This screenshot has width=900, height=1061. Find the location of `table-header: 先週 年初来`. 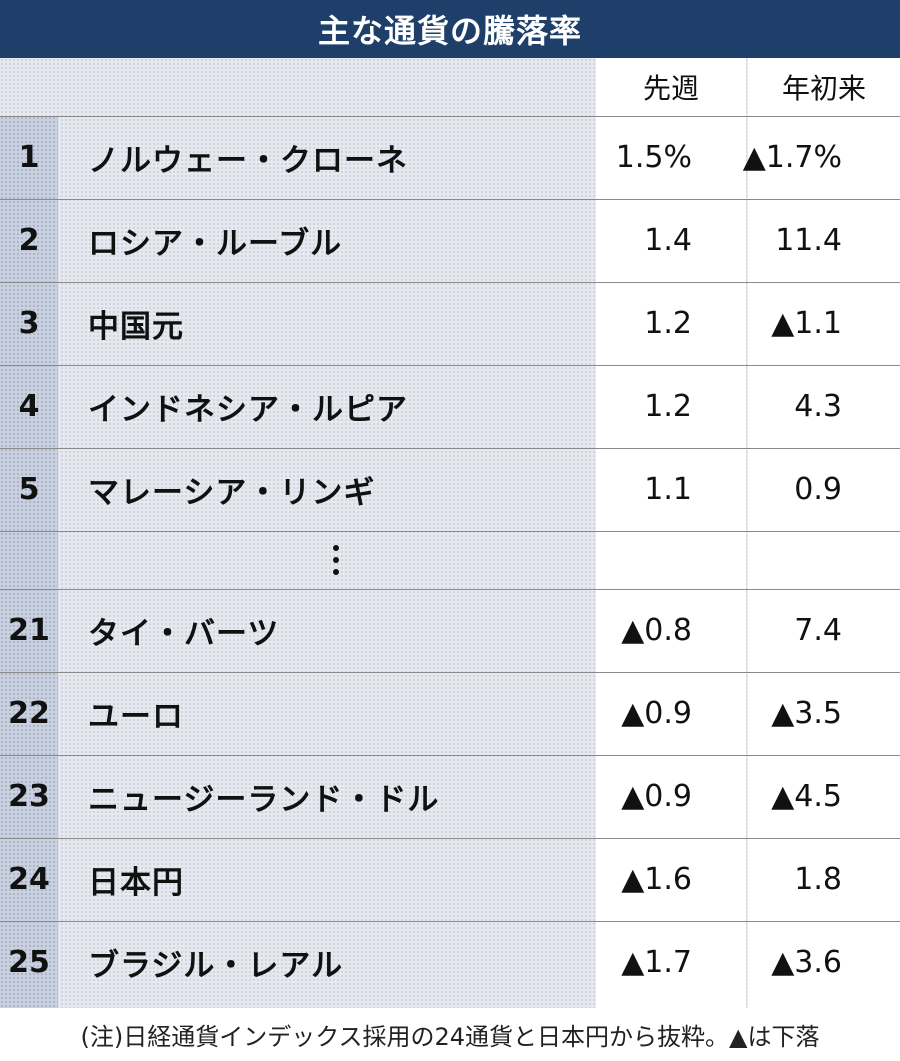

table-header: 先週 年初来 is located at coordinates (450, 87).